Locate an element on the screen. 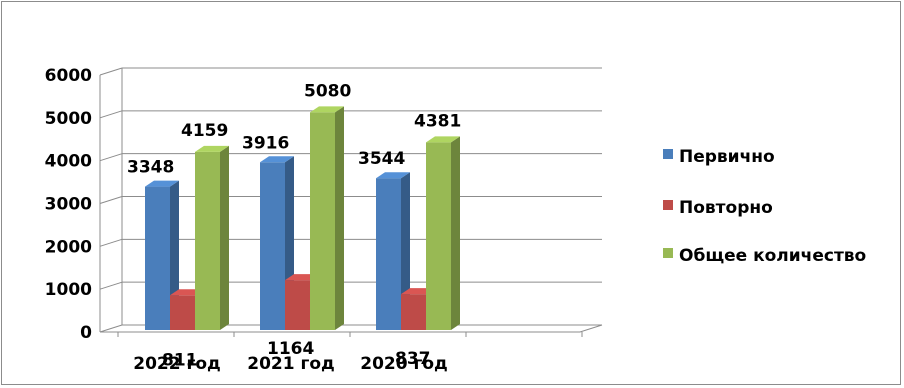  data-label: 3544 is located at coordinates (381, 159).